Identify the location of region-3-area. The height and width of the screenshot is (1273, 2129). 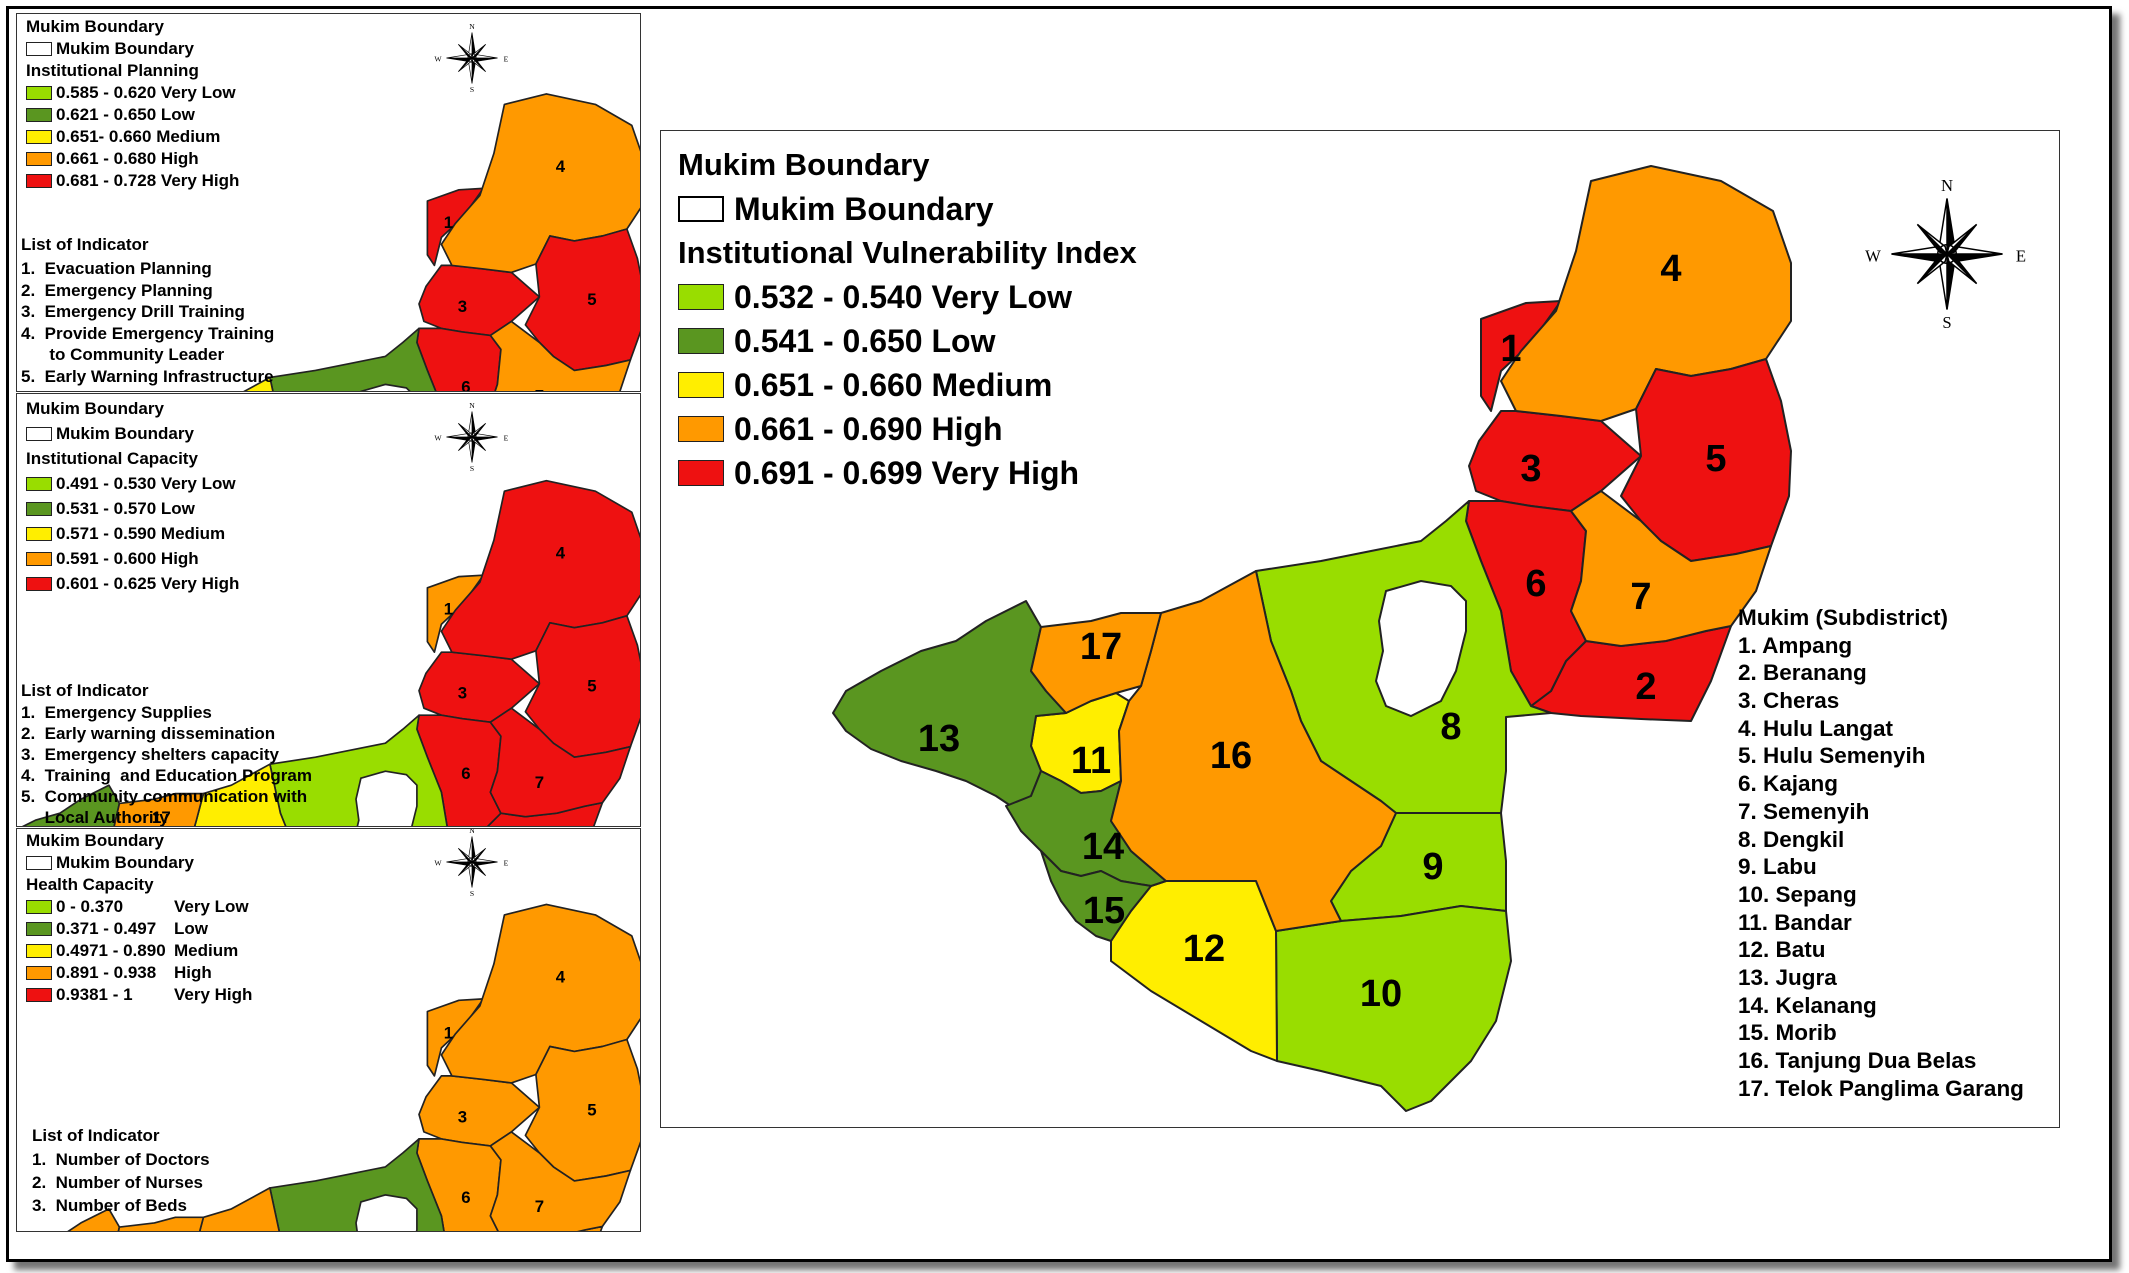
(479, 1111).